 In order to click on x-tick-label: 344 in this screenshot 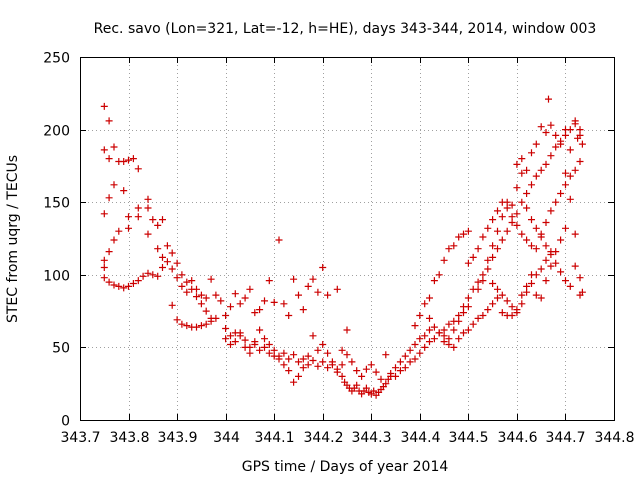, I will do `click(226, 438)`.